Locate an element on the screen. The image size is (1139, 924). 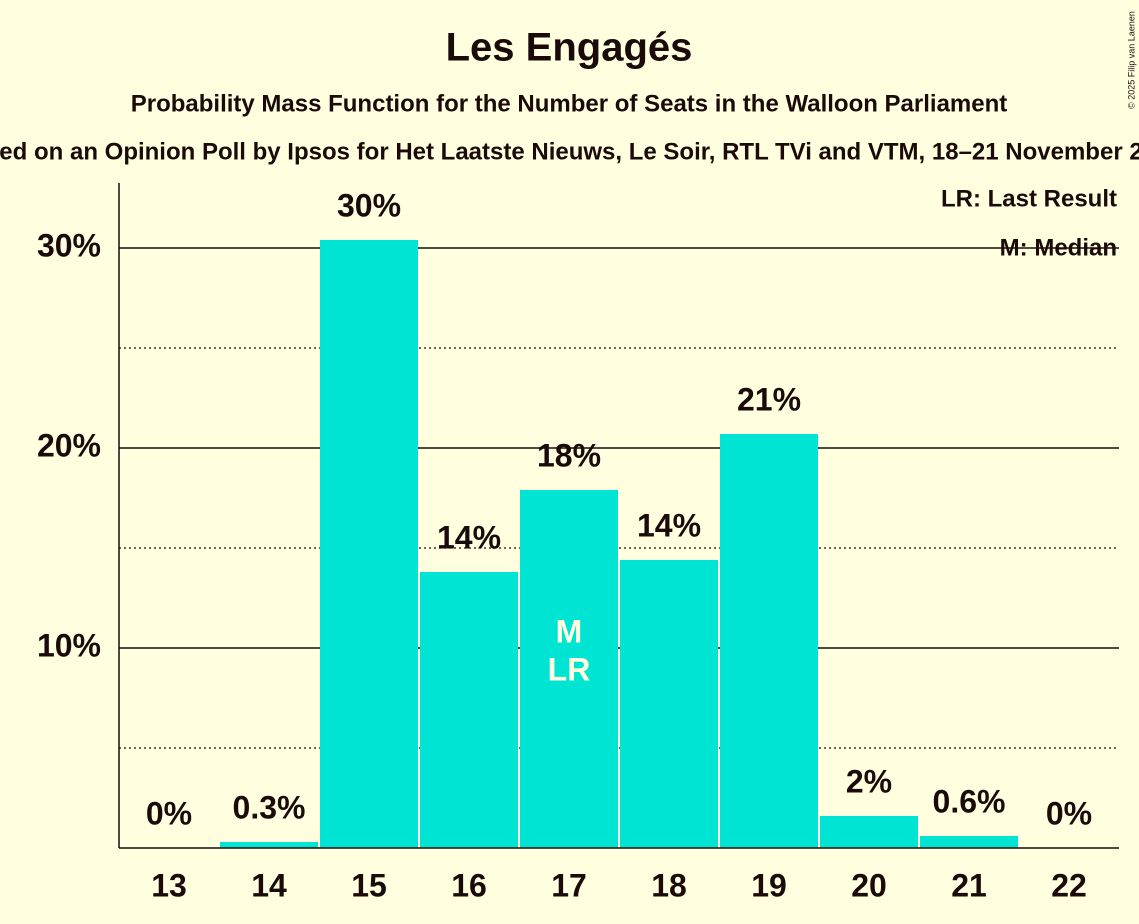
x-tick-label: 15 is located at coordinates (369, 885).